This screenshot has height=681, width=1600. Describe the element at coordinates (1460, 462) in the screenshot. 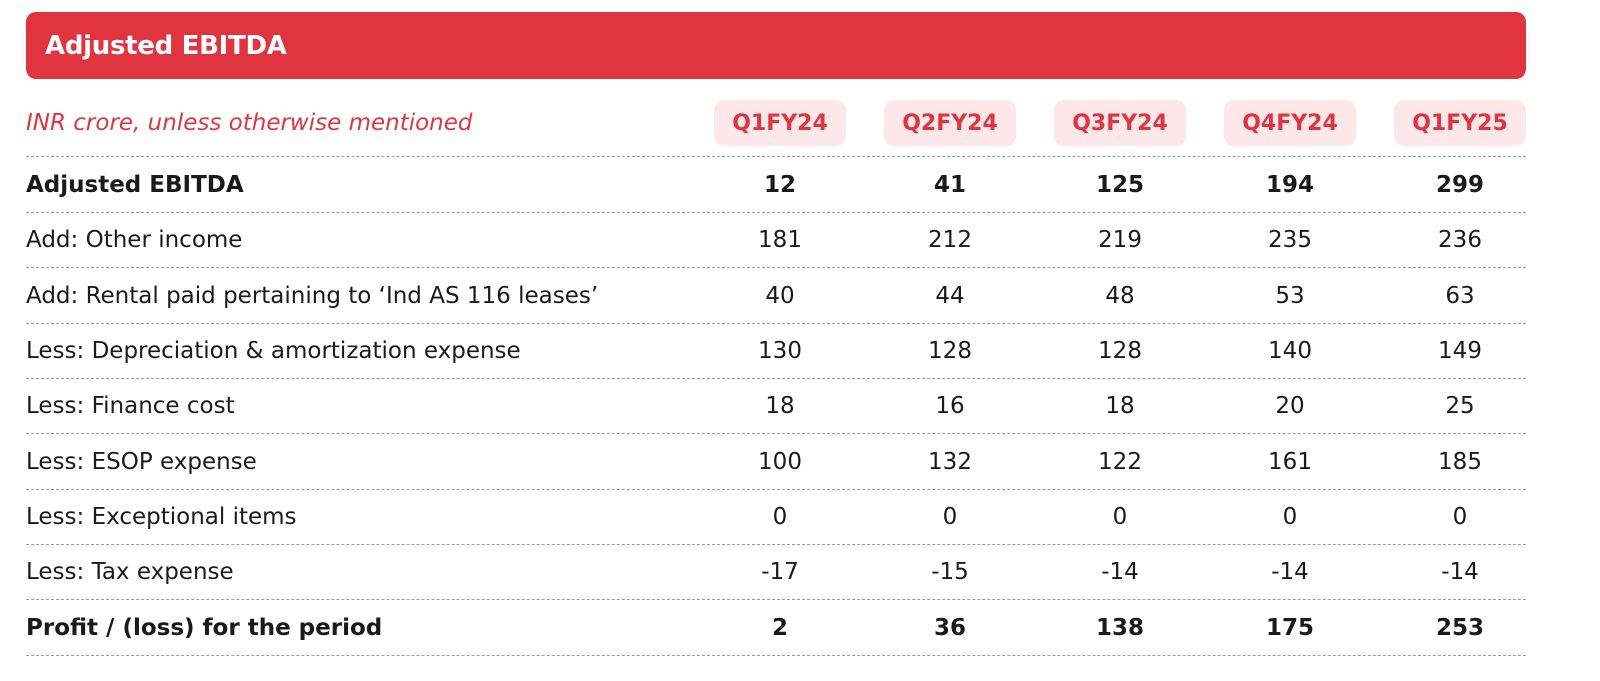

I see `table-cell: 185` at that location.